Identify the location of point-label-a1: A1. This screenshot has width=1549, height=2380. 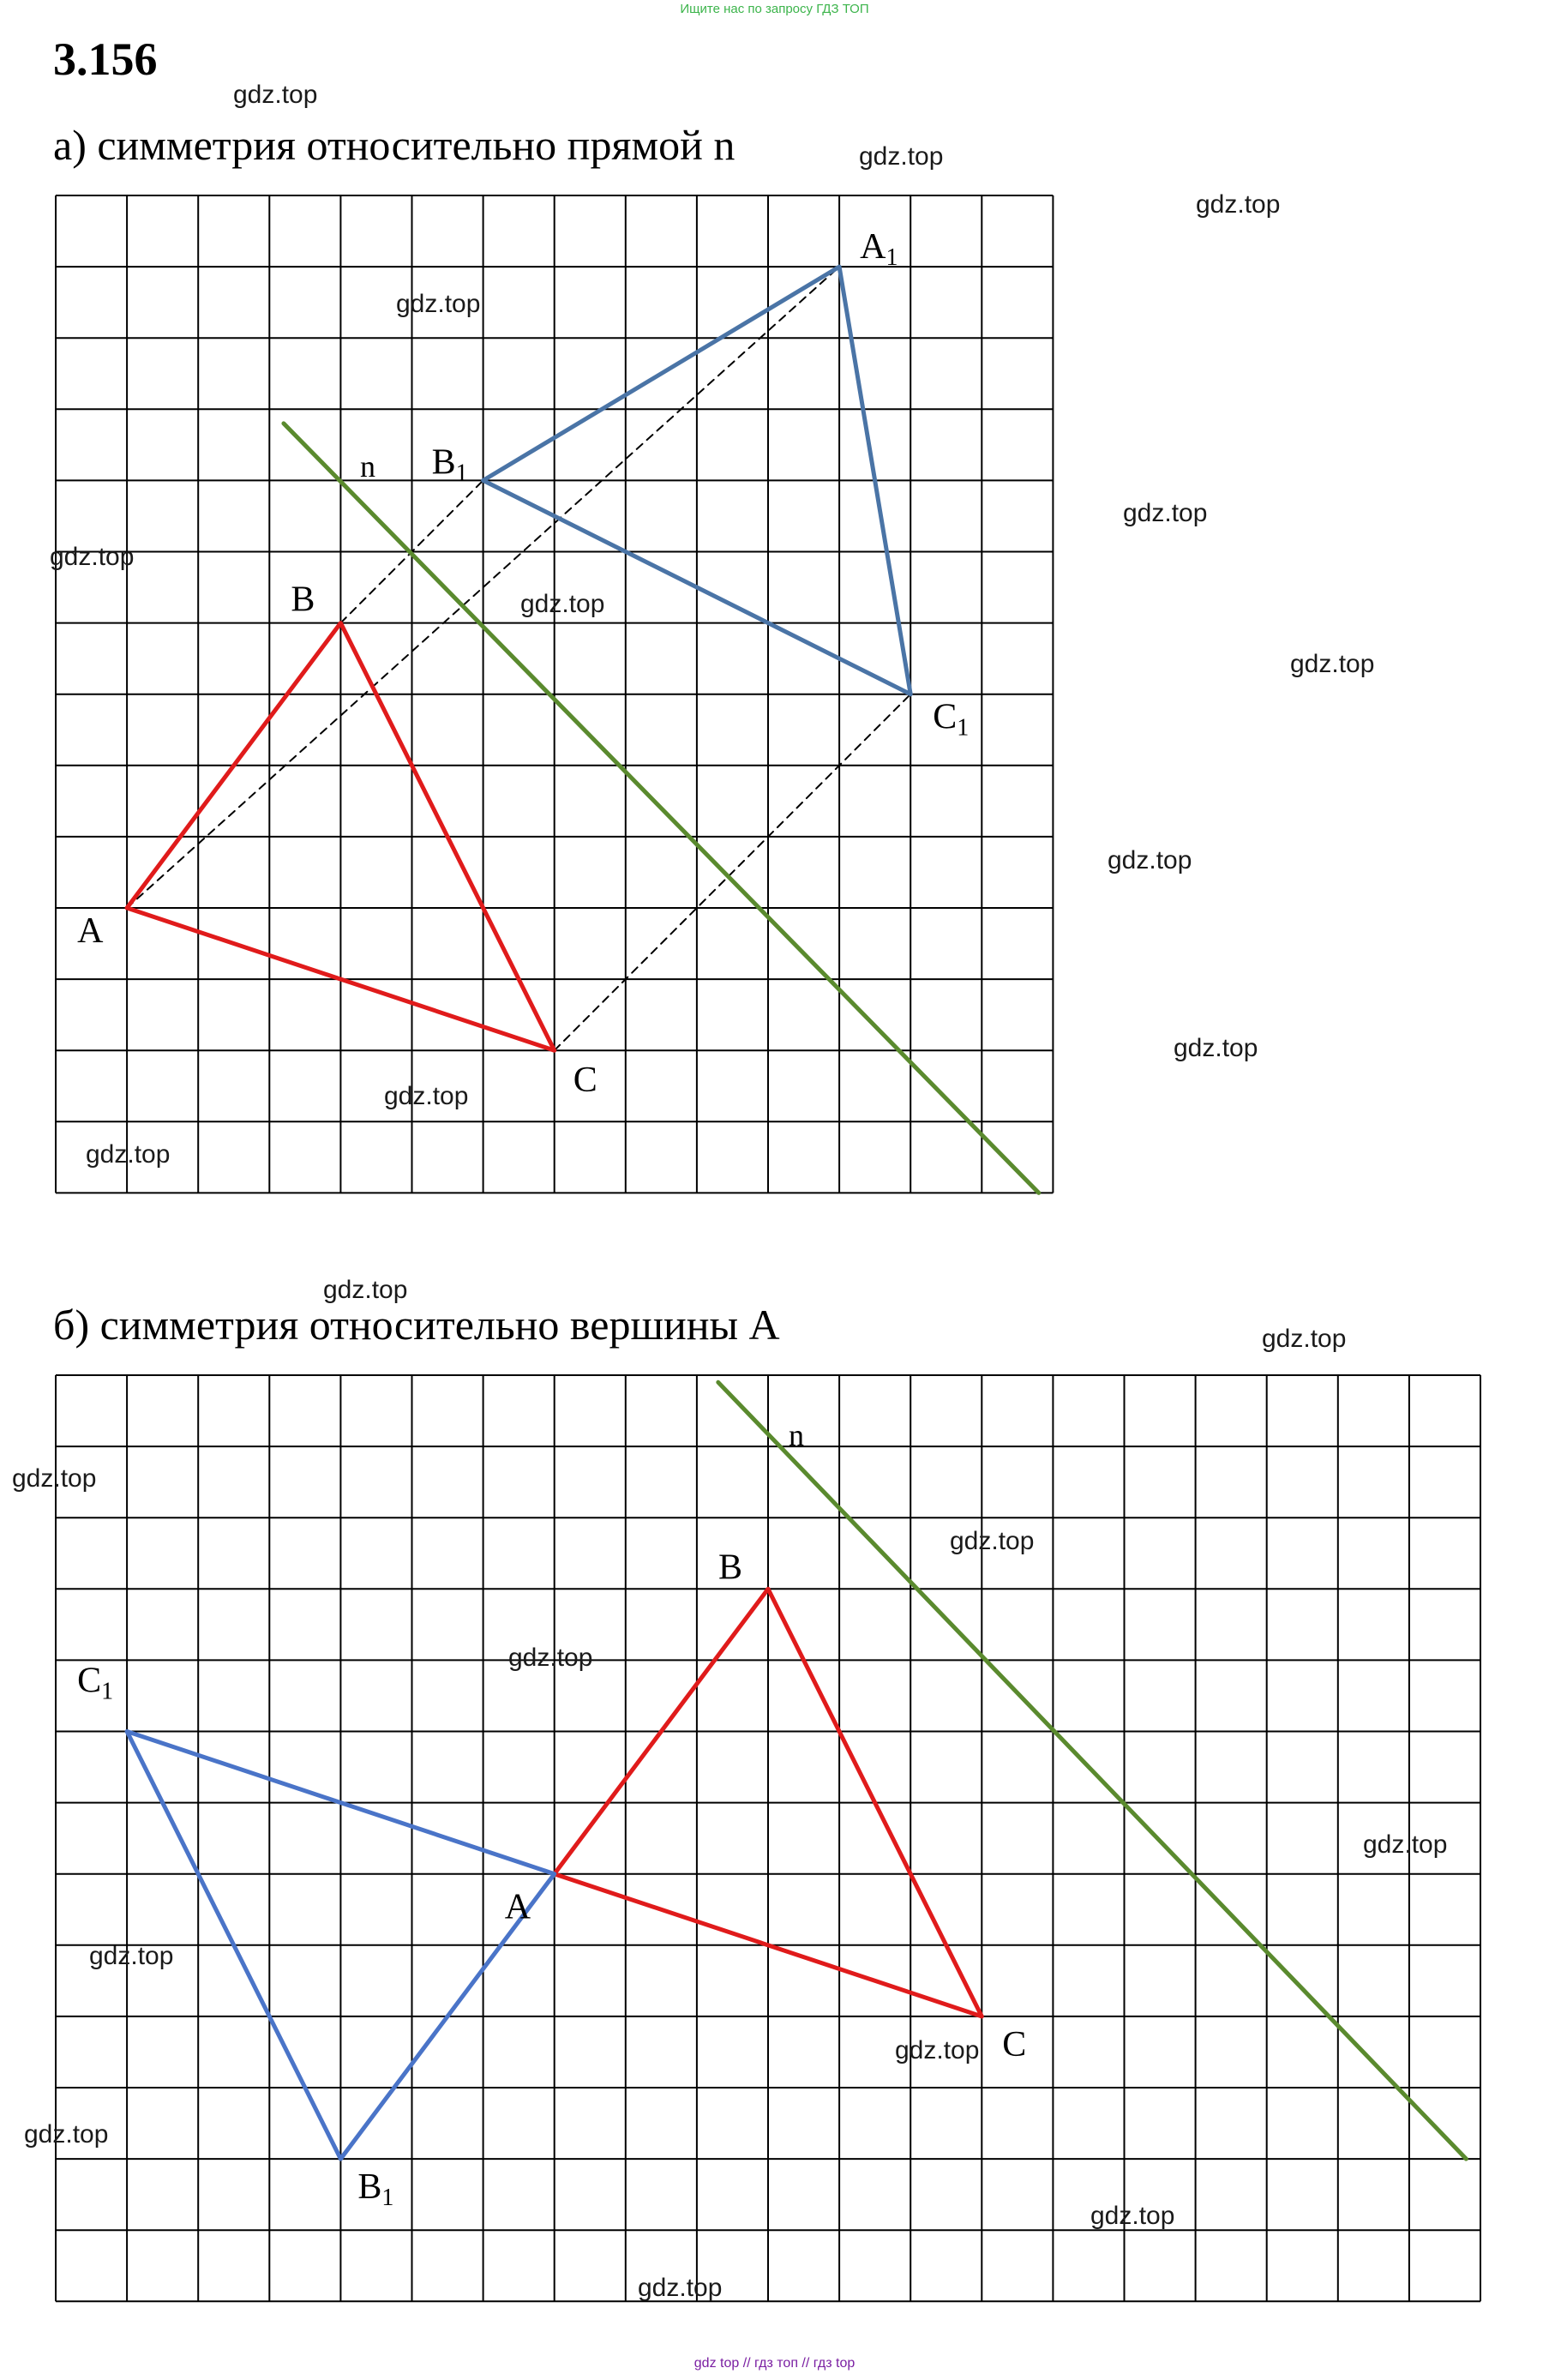
(879, 249).